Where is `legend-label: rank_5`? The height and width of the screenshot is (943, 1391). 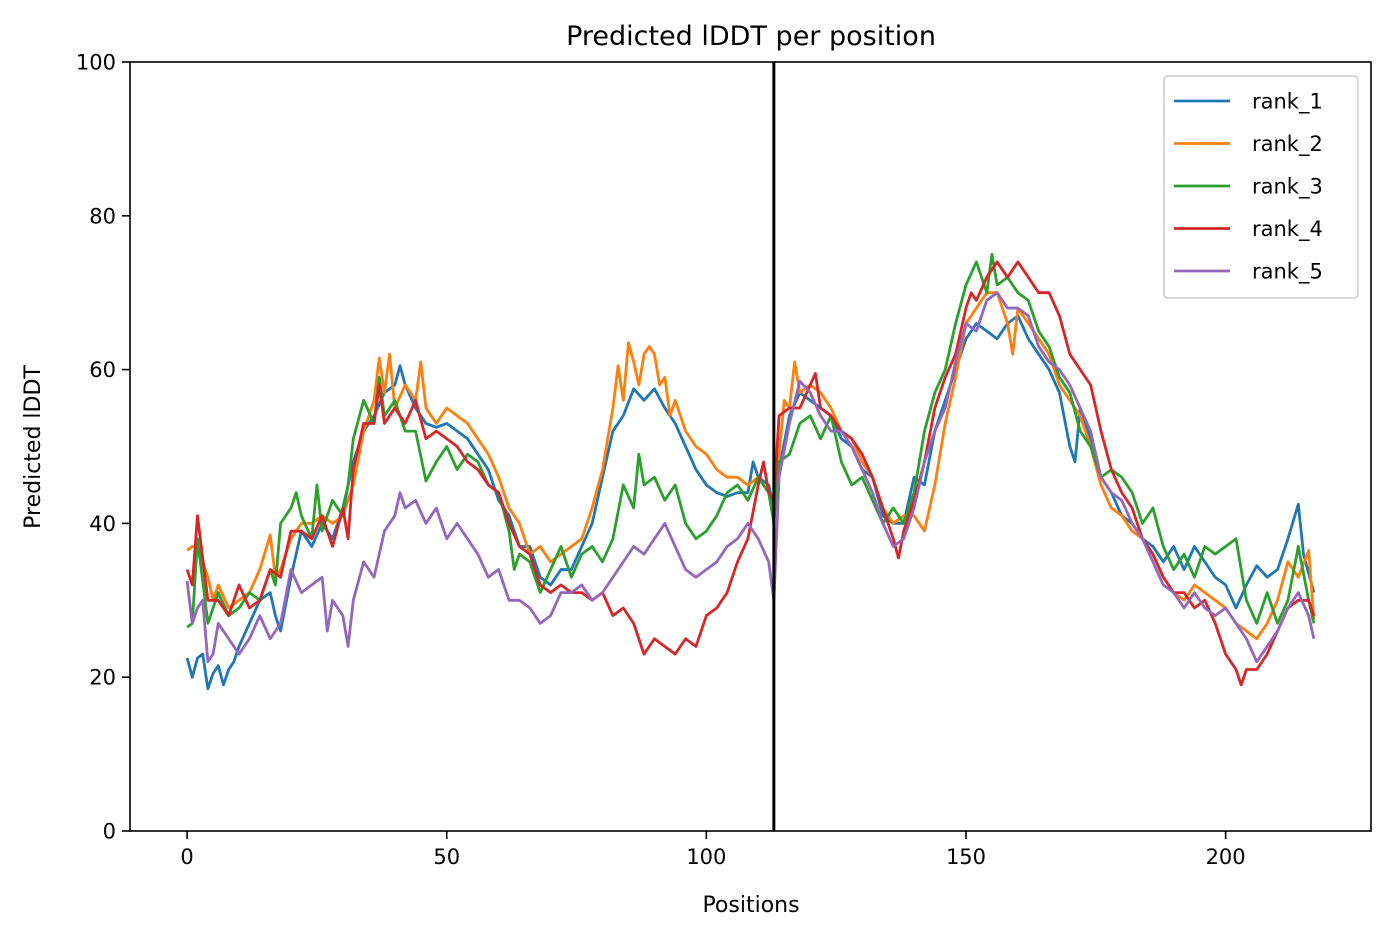 legend-label: rank_5 is located at coordinates (1287, 272).